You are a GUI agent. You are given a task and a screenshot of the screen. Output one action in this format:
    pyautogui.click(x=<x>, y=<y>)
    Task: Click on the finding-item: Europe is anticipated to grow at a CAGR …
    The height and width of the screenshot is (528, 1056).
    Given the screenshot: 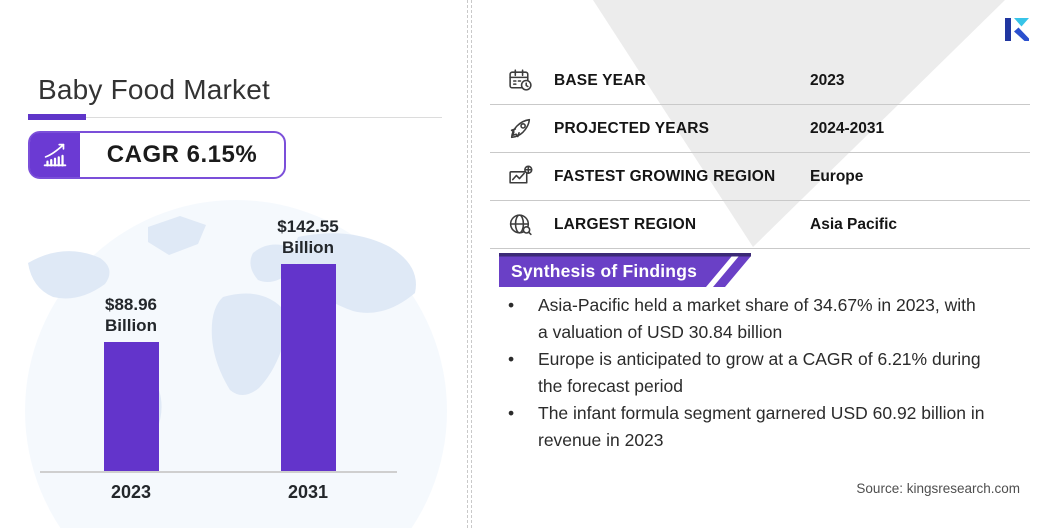 What is the action you would take?
    pyautogui.click(x=747, y=373)
    